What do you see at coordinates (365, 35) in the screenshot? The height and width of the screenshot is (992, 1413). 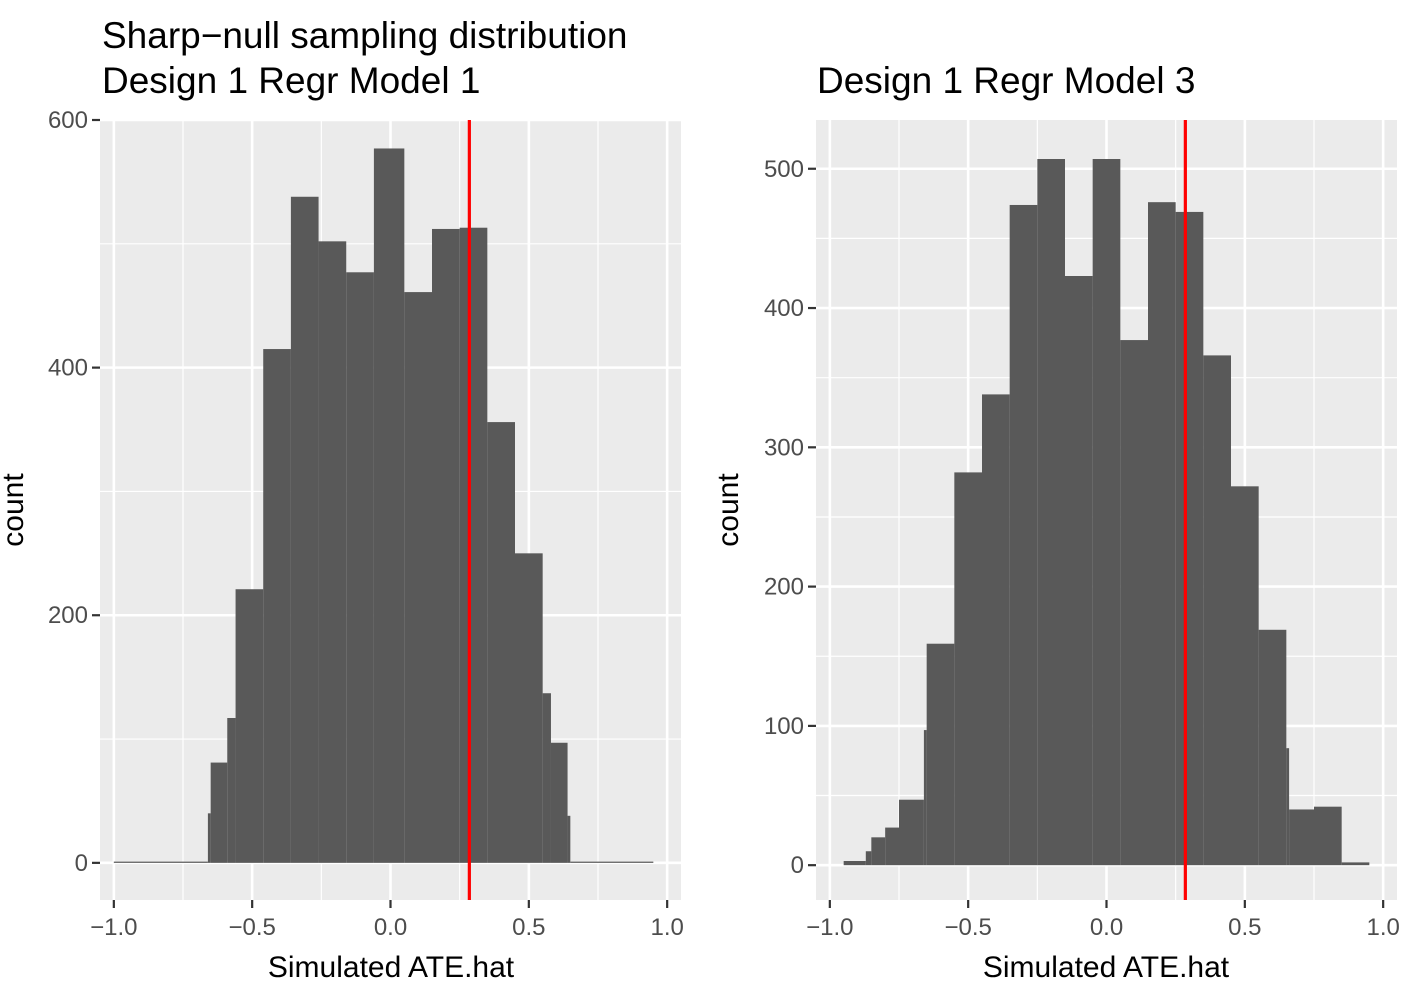 I see `chart-title: Sharp−null sampling distribution` at bounding box center [365, 35].